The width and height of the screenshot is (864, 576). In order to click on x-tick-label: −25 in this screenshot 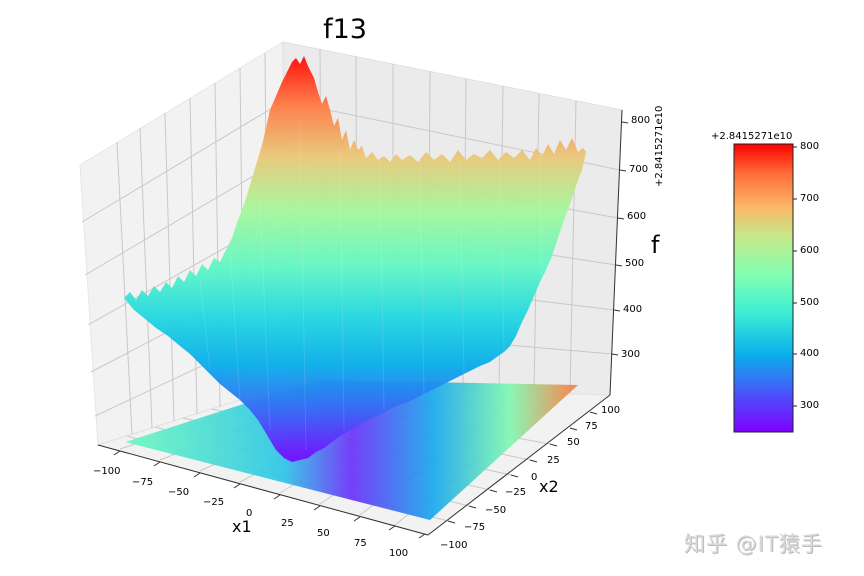, I will do `click(214, 502)`.